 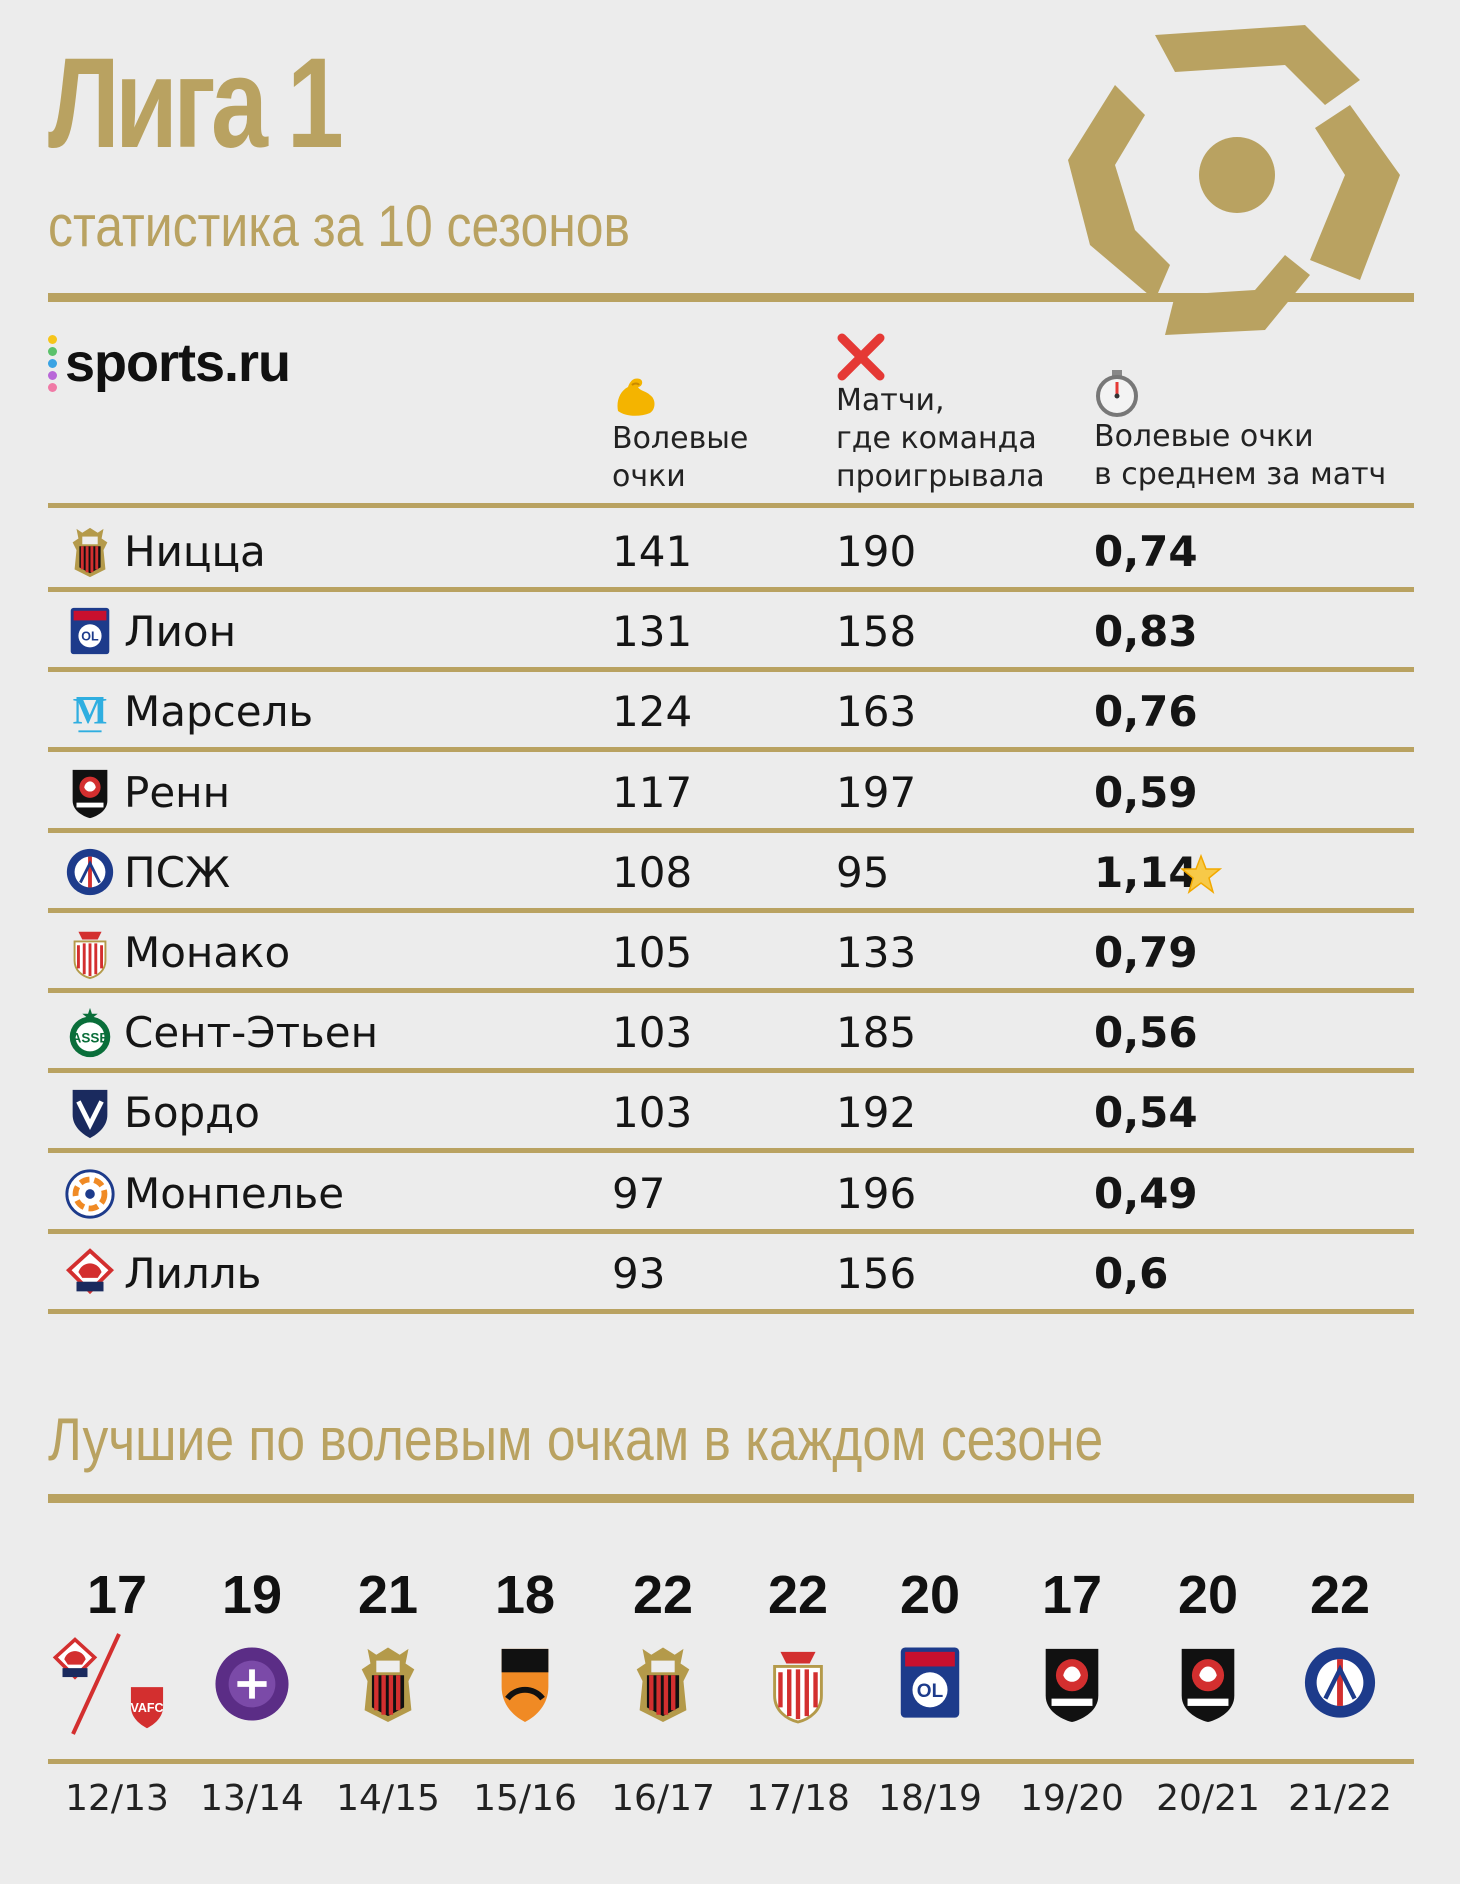 What do you see at coordinates (147, 1708) in the screenshot?
I see `valenciennes-crest-icon: VAFC` at bounding box center [147, 1708].